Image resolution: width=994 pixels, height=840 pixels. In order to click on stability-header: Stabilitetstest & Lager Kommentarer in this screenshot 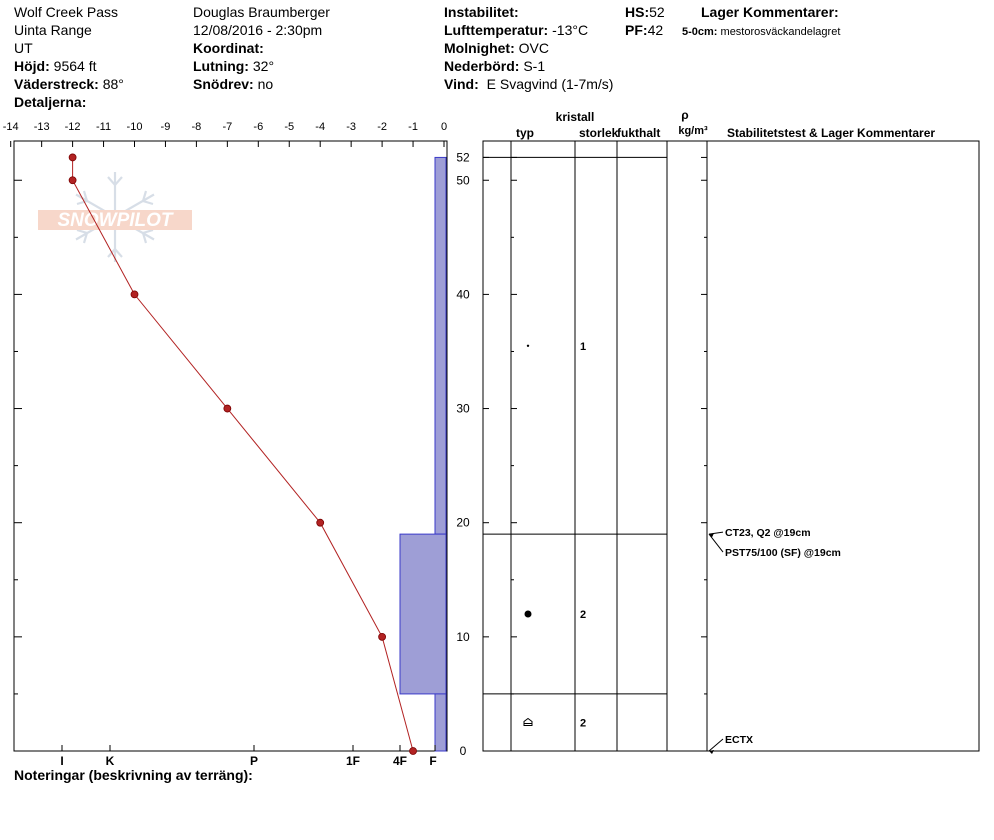, I will do `click(831, 133)`.